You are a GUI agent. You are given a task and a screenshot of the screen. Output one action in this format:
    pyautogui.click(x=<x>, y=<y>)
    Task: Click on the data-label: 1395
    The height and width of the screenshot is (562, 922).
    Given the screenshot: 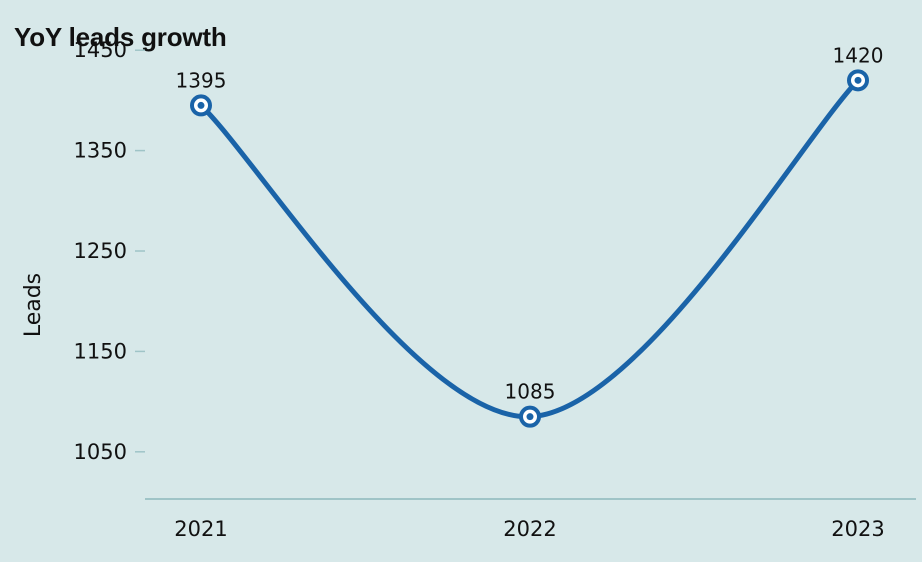 What is the action you would take?
    pyautogui.click(x=201, y=80)
    